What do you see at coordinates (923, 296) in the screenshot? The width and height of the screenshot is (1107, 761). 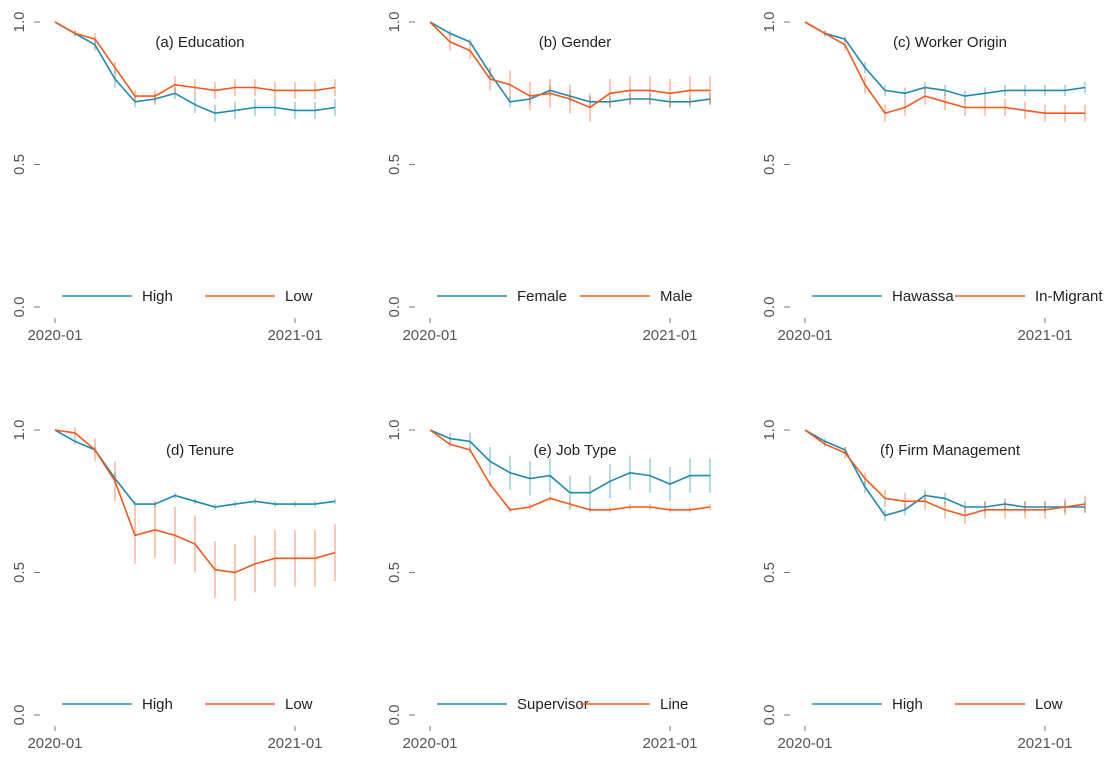 I see `legend-label: Hawassa` at bounding box center [923, 296].